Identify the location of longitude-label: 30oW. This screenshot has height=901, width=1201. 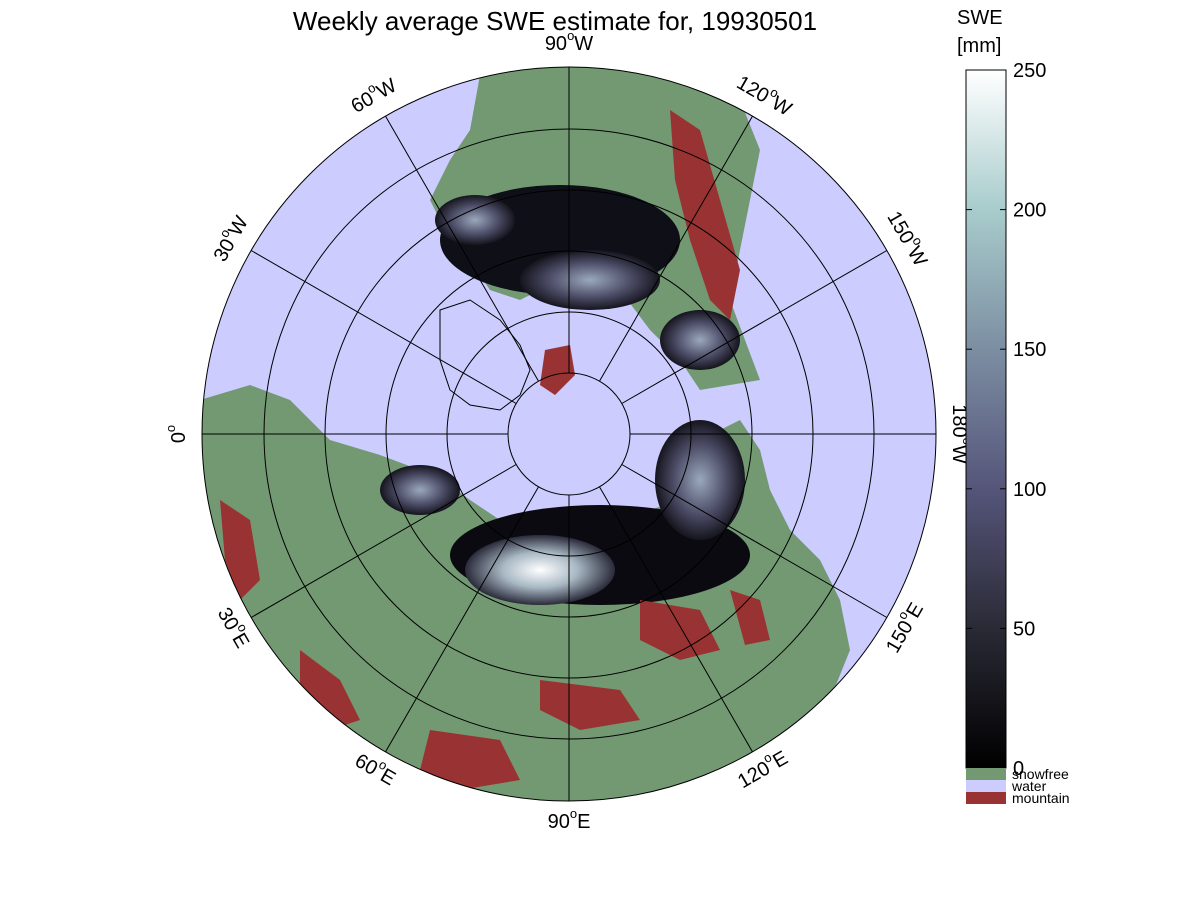
(229, 237).